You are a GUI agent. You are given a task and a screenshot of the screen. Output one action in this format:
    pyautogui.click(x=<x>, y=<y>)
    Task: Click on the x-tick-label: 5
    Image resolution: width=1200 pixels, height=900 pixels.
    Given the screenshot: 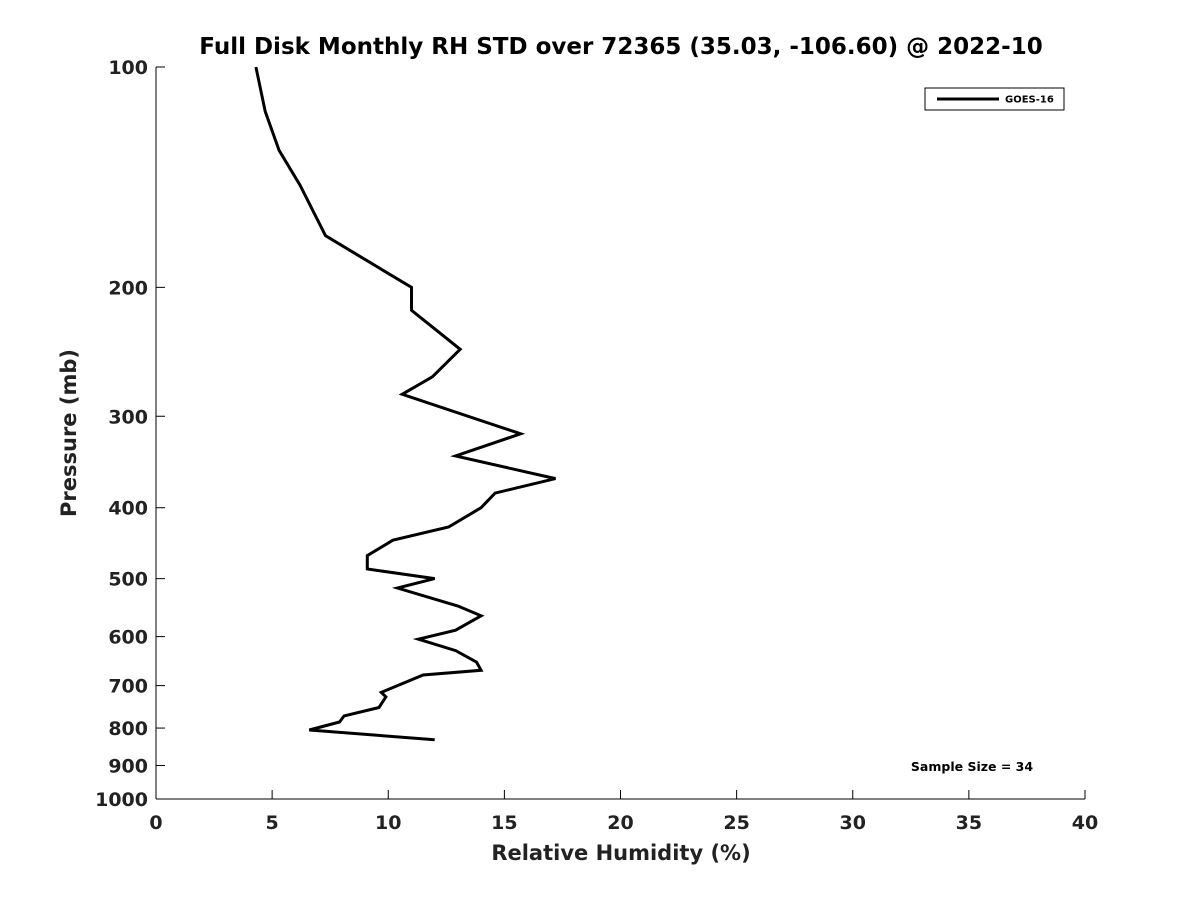 What is the action you would take?
    pyautogui.click(x=272, y=823)
    